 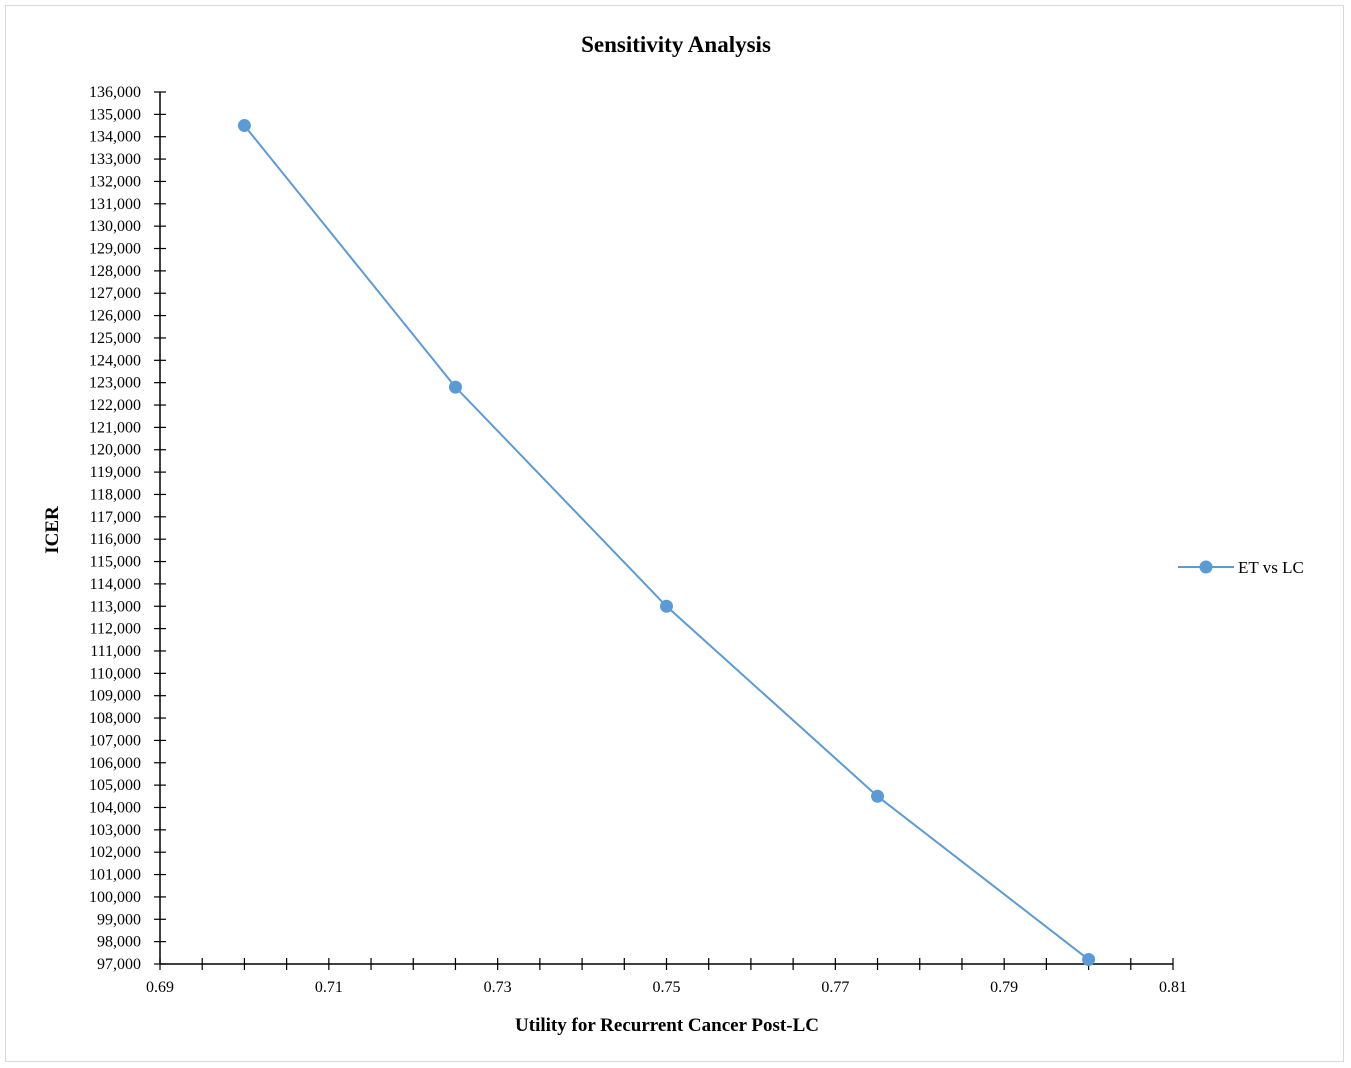 What do you see at coordinates (115, 159) in the screenshot?
I see `y-tick-label: 133,000` at bounding box center [115, 159].